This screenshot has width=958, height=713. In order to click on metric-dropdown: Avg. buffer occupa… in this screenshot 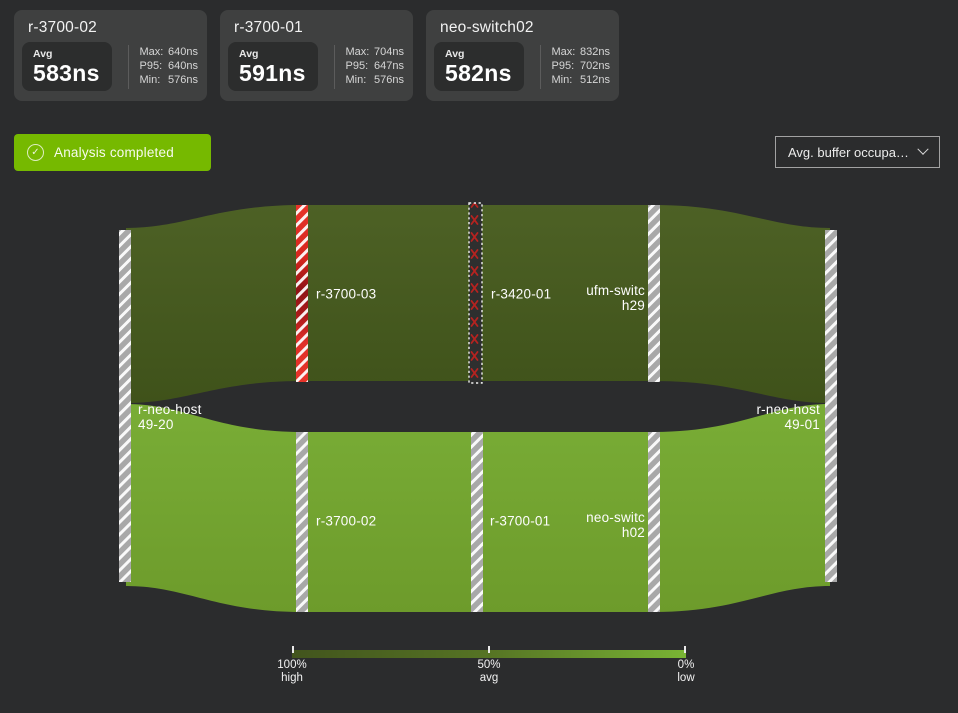, I will do `click(857, 152)`.